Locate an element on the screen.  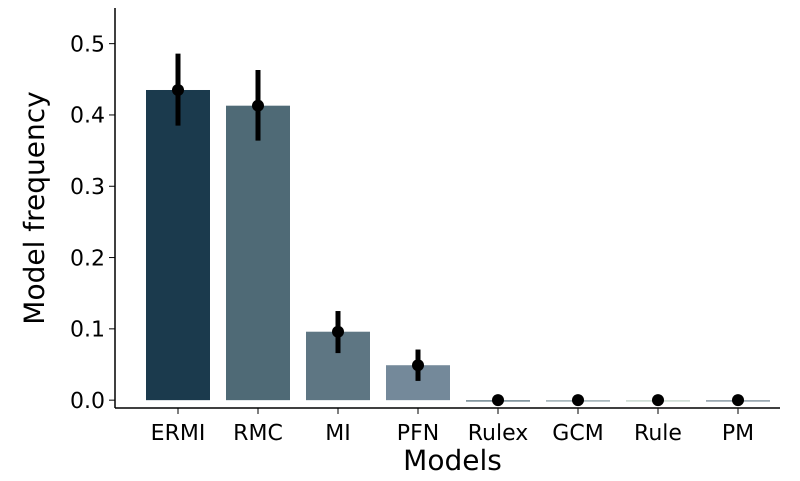
x-axis-title: Models is located at coordinates (452, 460).